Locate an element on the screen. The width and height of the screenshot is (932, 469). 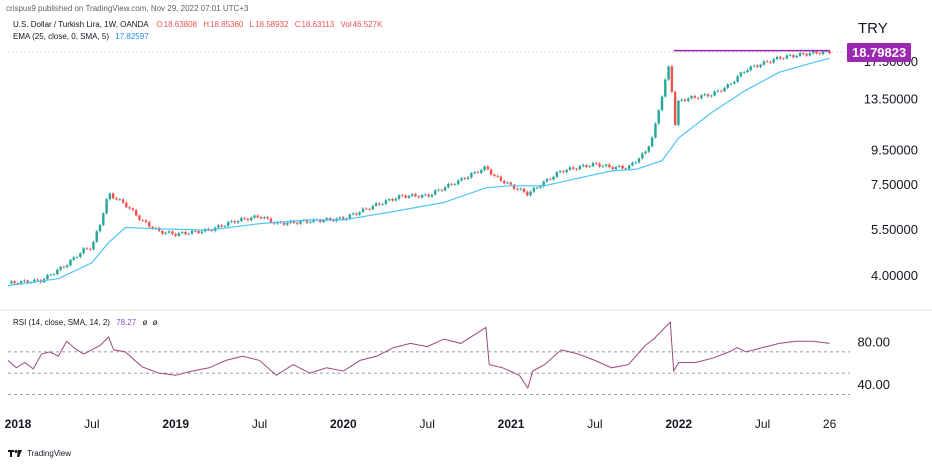
open-value: 18.63808 is located at coordinates (180, 24).